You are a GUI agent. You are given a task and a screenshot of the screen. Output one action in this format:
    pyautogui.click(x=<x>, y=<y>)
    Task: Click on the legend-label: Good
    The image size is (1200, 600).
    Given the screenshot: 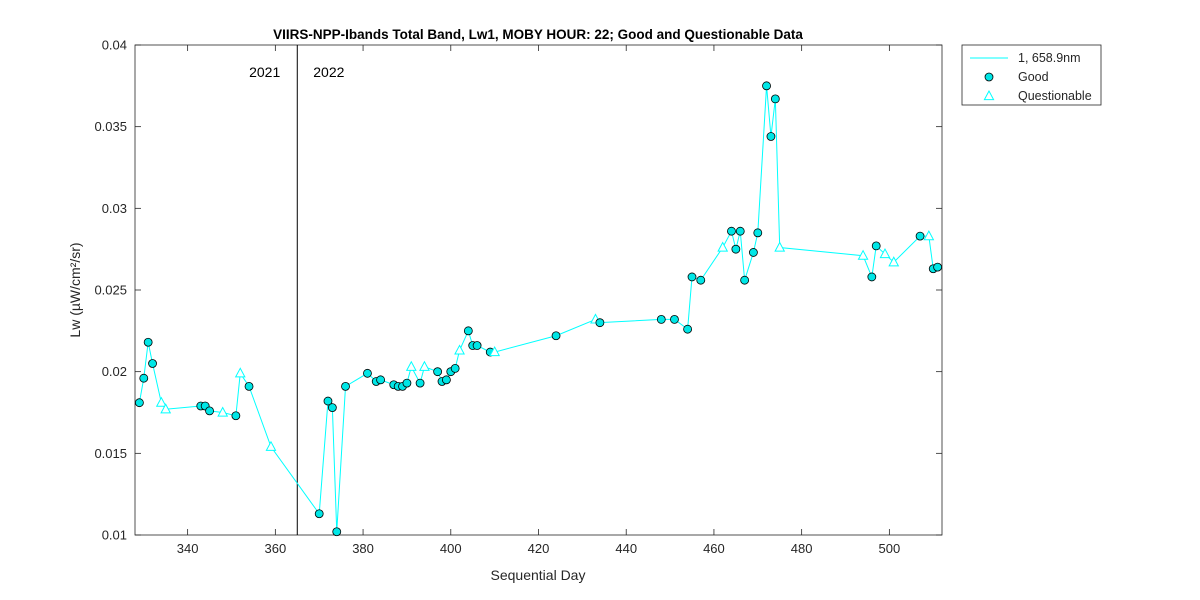 What is the action you would take?
    pyautogui.click(x=1033, y=77)
    